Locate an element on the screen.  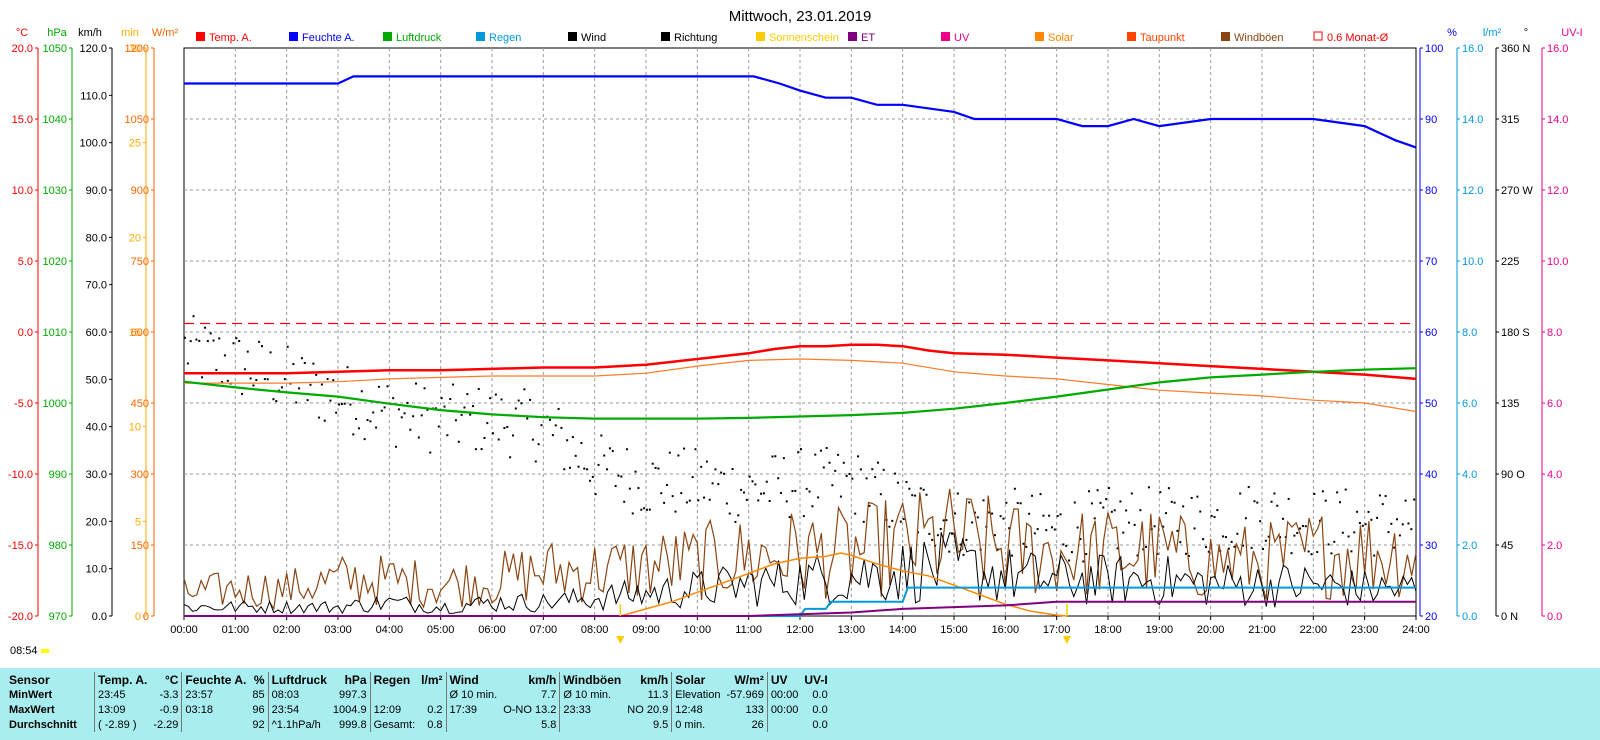
solar-tick-label: 750 is located at coordinates (140, 262).